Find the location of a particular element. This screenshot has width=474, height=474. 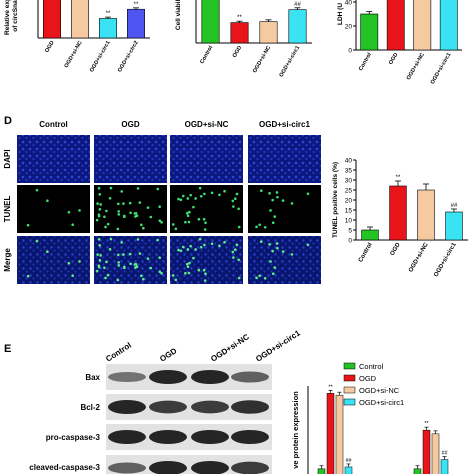

y-axis-label: Cell viabili is located at coordinates (178, 15).